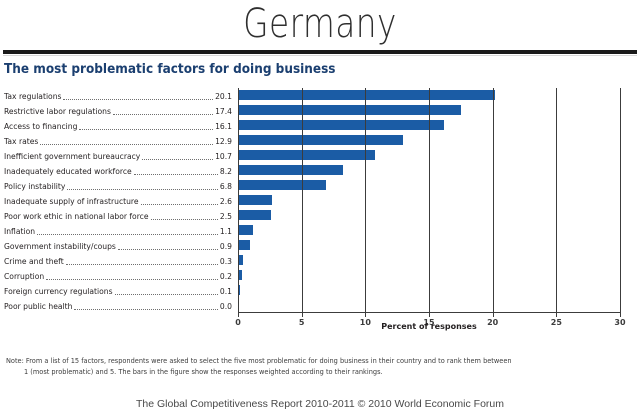  I want to click on category-name: Crime and theft, so click(34, 261).